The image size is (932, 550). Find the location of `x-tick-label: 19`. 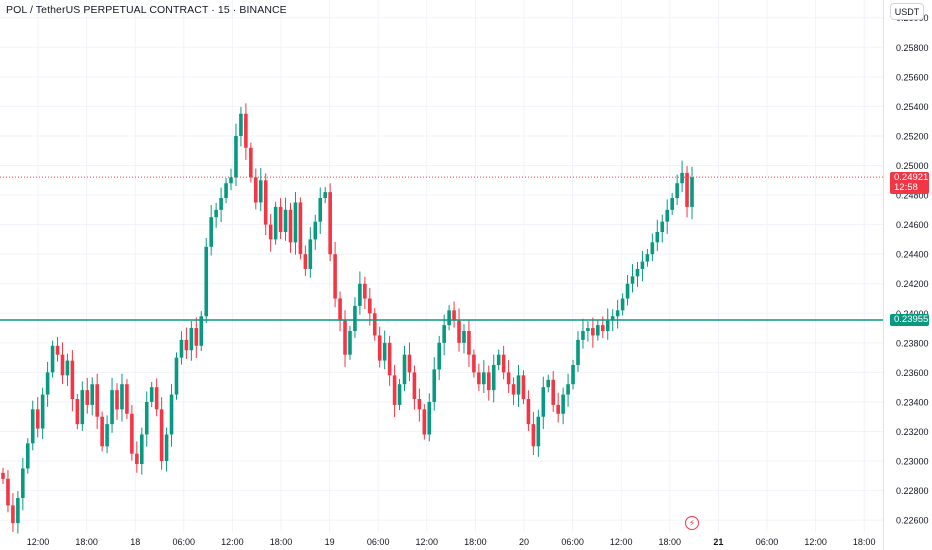

x-tick-label: 19 is located at coordinates (330, 542).